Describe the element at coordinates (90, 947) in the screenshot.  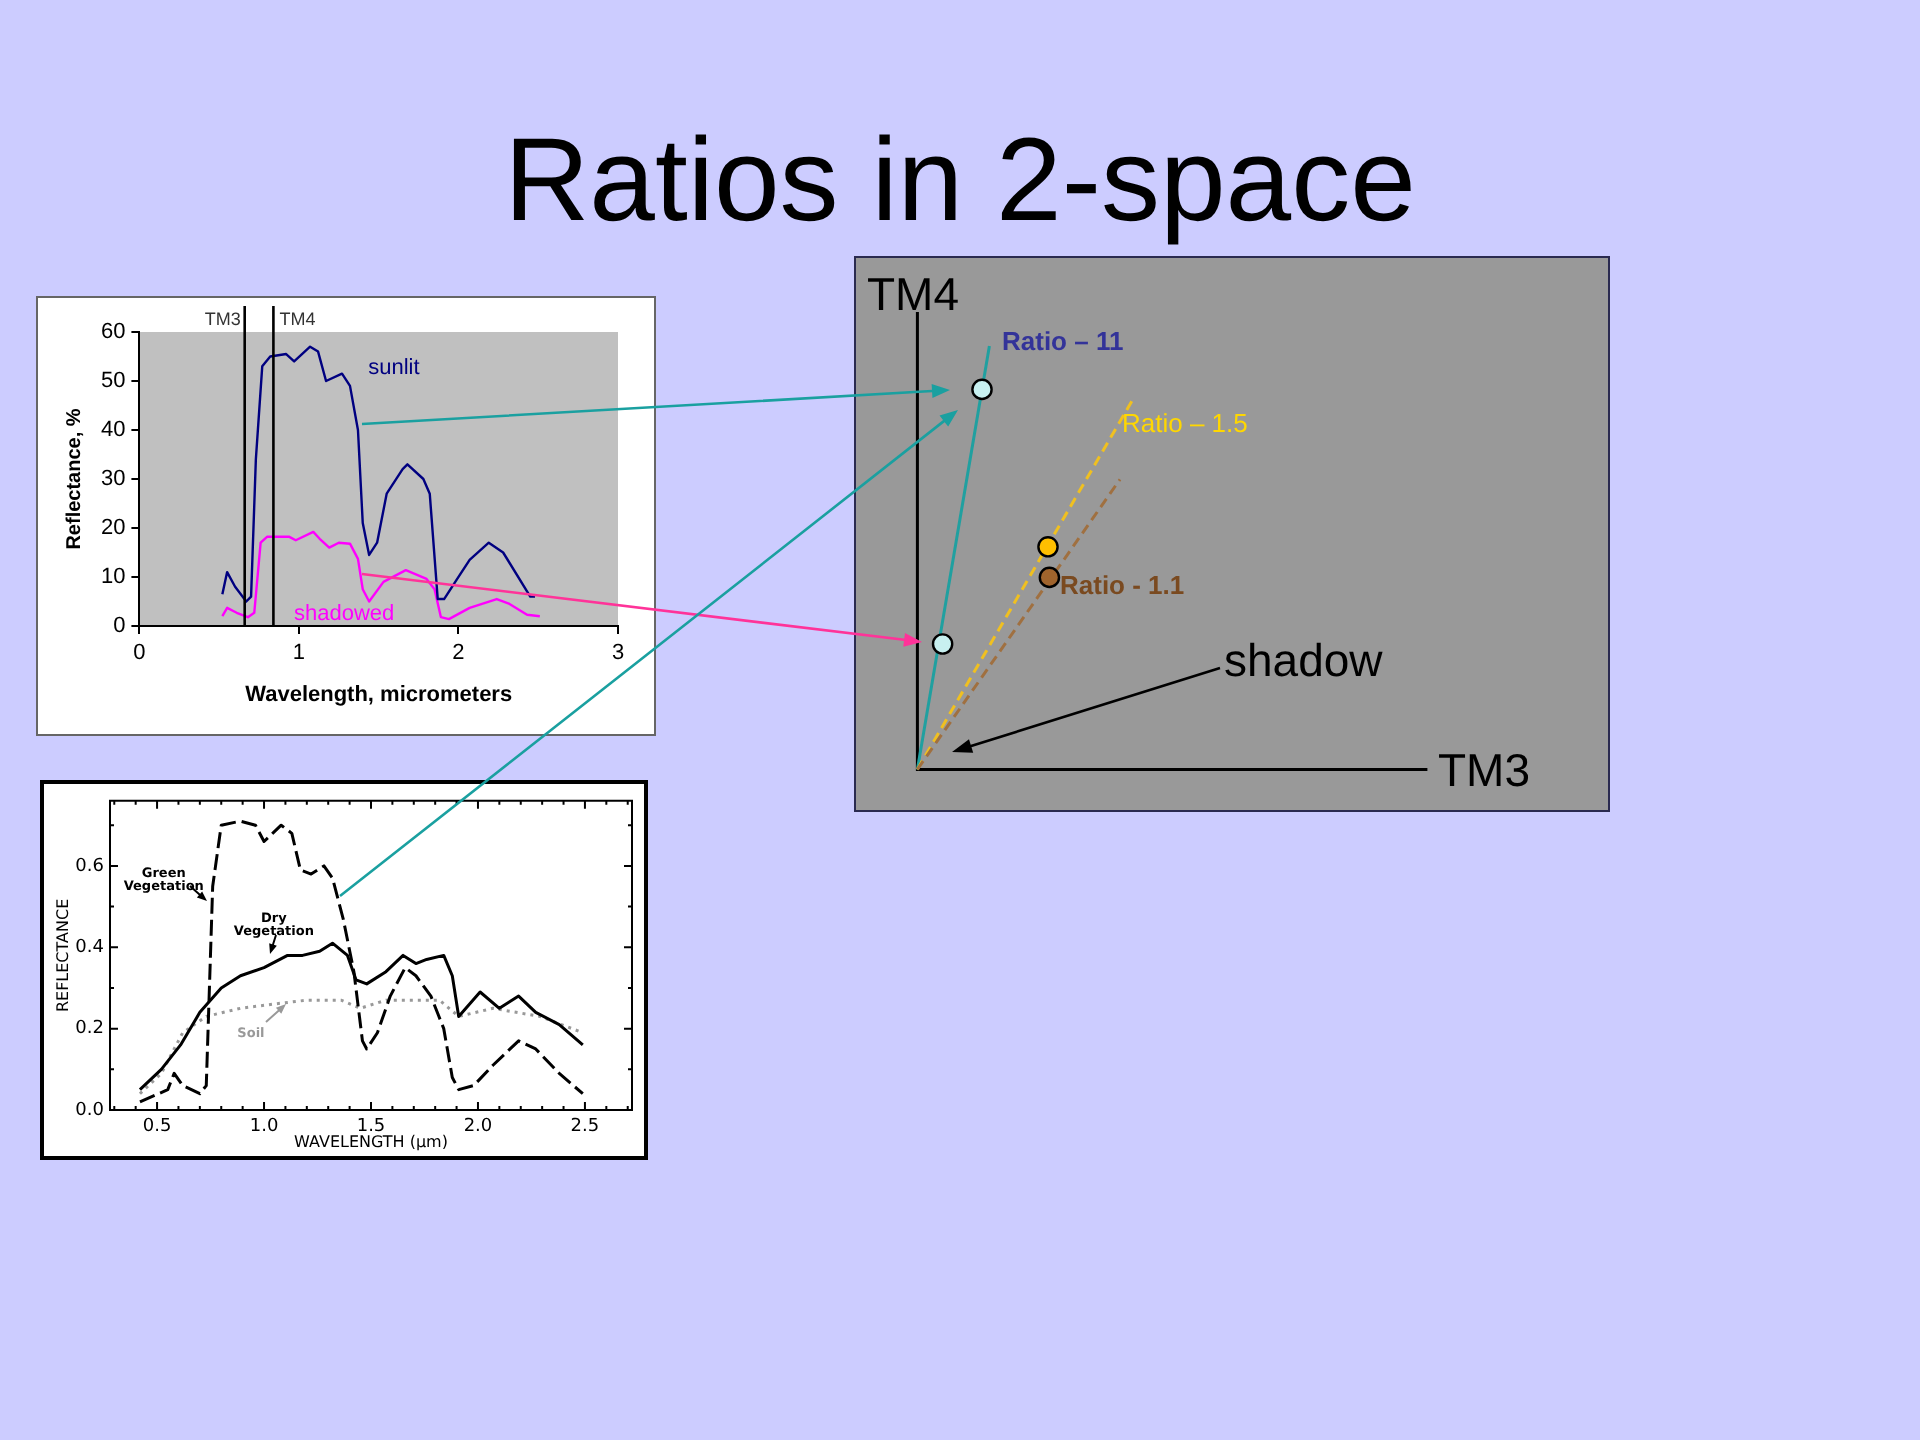
I see `y-tick-label: 0.4` at that location.